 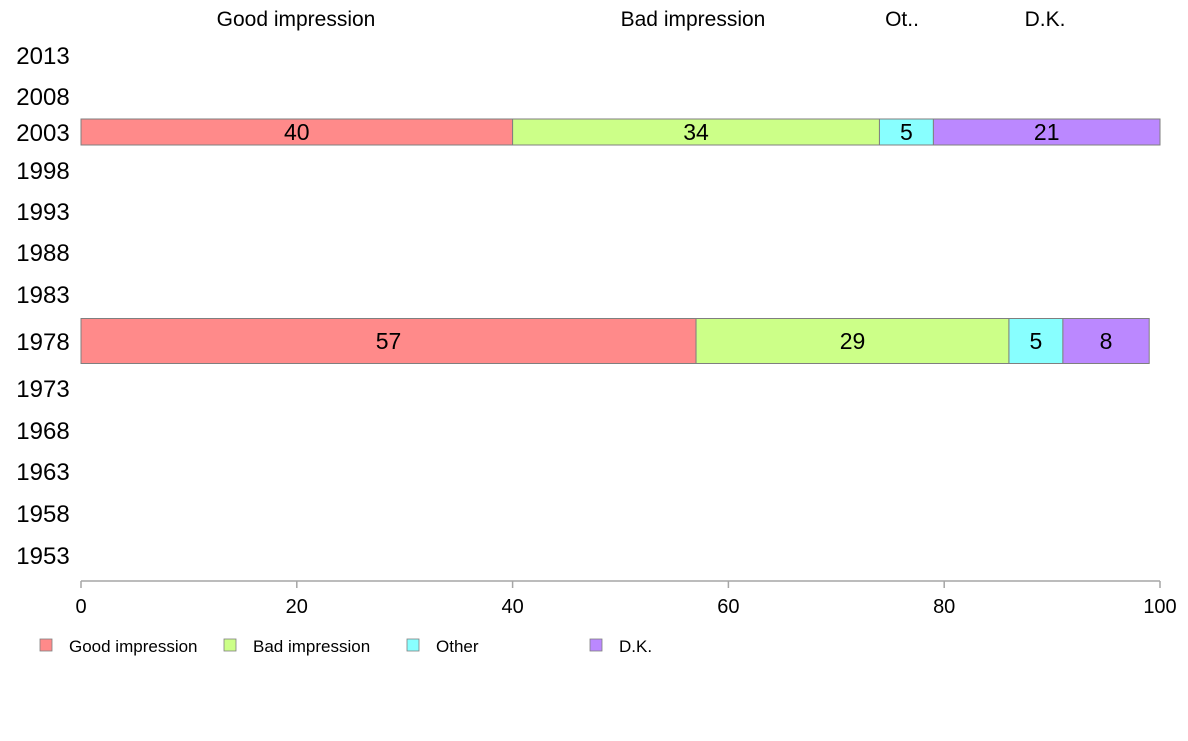 What do you see at coordinates (457, 646) in the screenshot?
I see `legend-label: Other` at bounding box center [457, 646].